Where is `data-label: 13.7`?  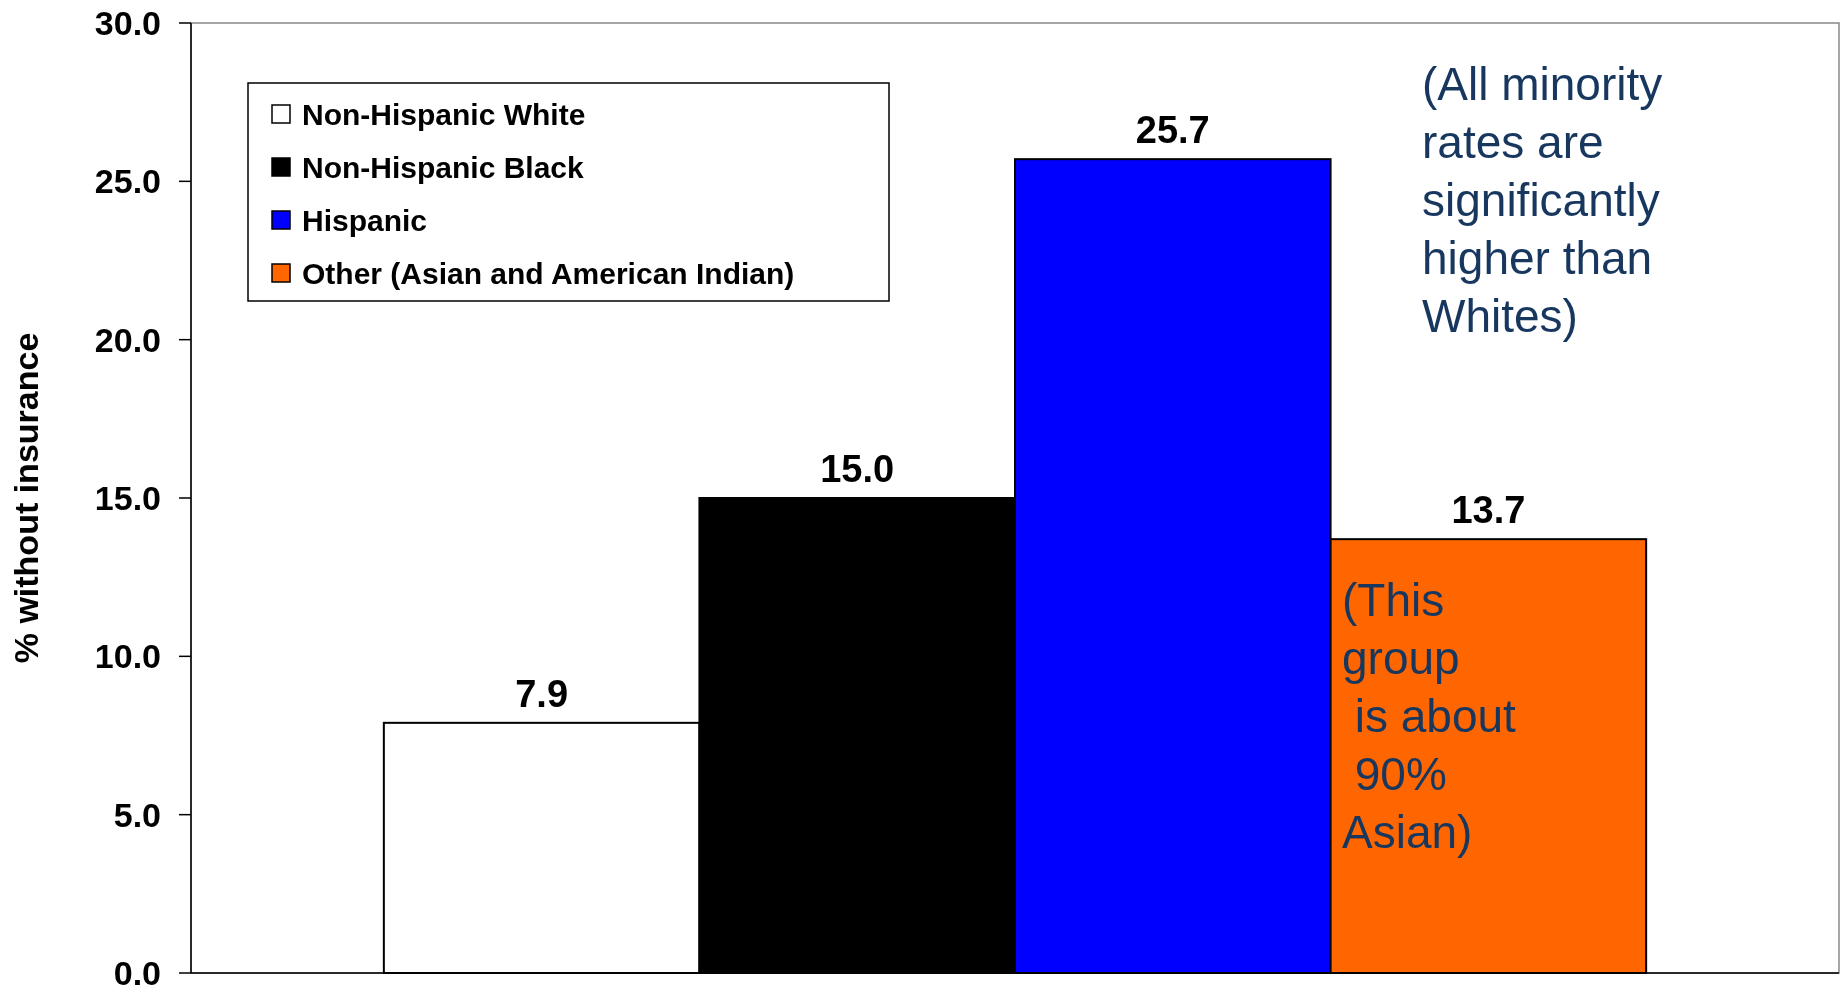
data-label: 13.7 is located at coordinates (1488, 510).